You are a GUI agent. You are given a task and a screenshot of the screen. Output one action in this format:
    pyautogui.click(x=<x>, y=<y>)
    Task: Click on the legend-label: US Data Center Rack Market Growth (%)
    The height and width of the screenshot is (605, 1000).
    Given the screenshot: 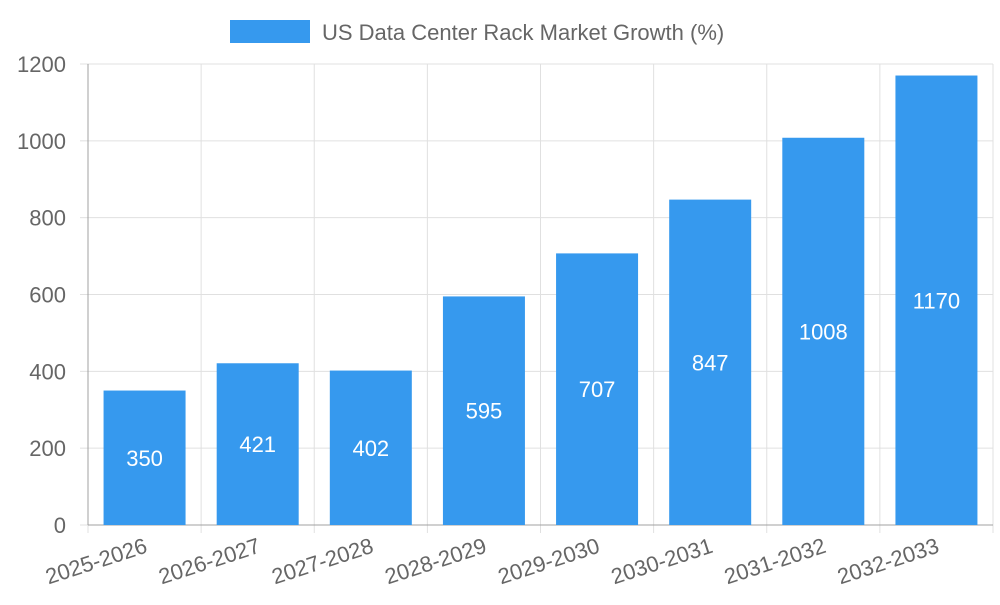 What is the action you would take?
    pyautogui.click(x=523, y=32)
    